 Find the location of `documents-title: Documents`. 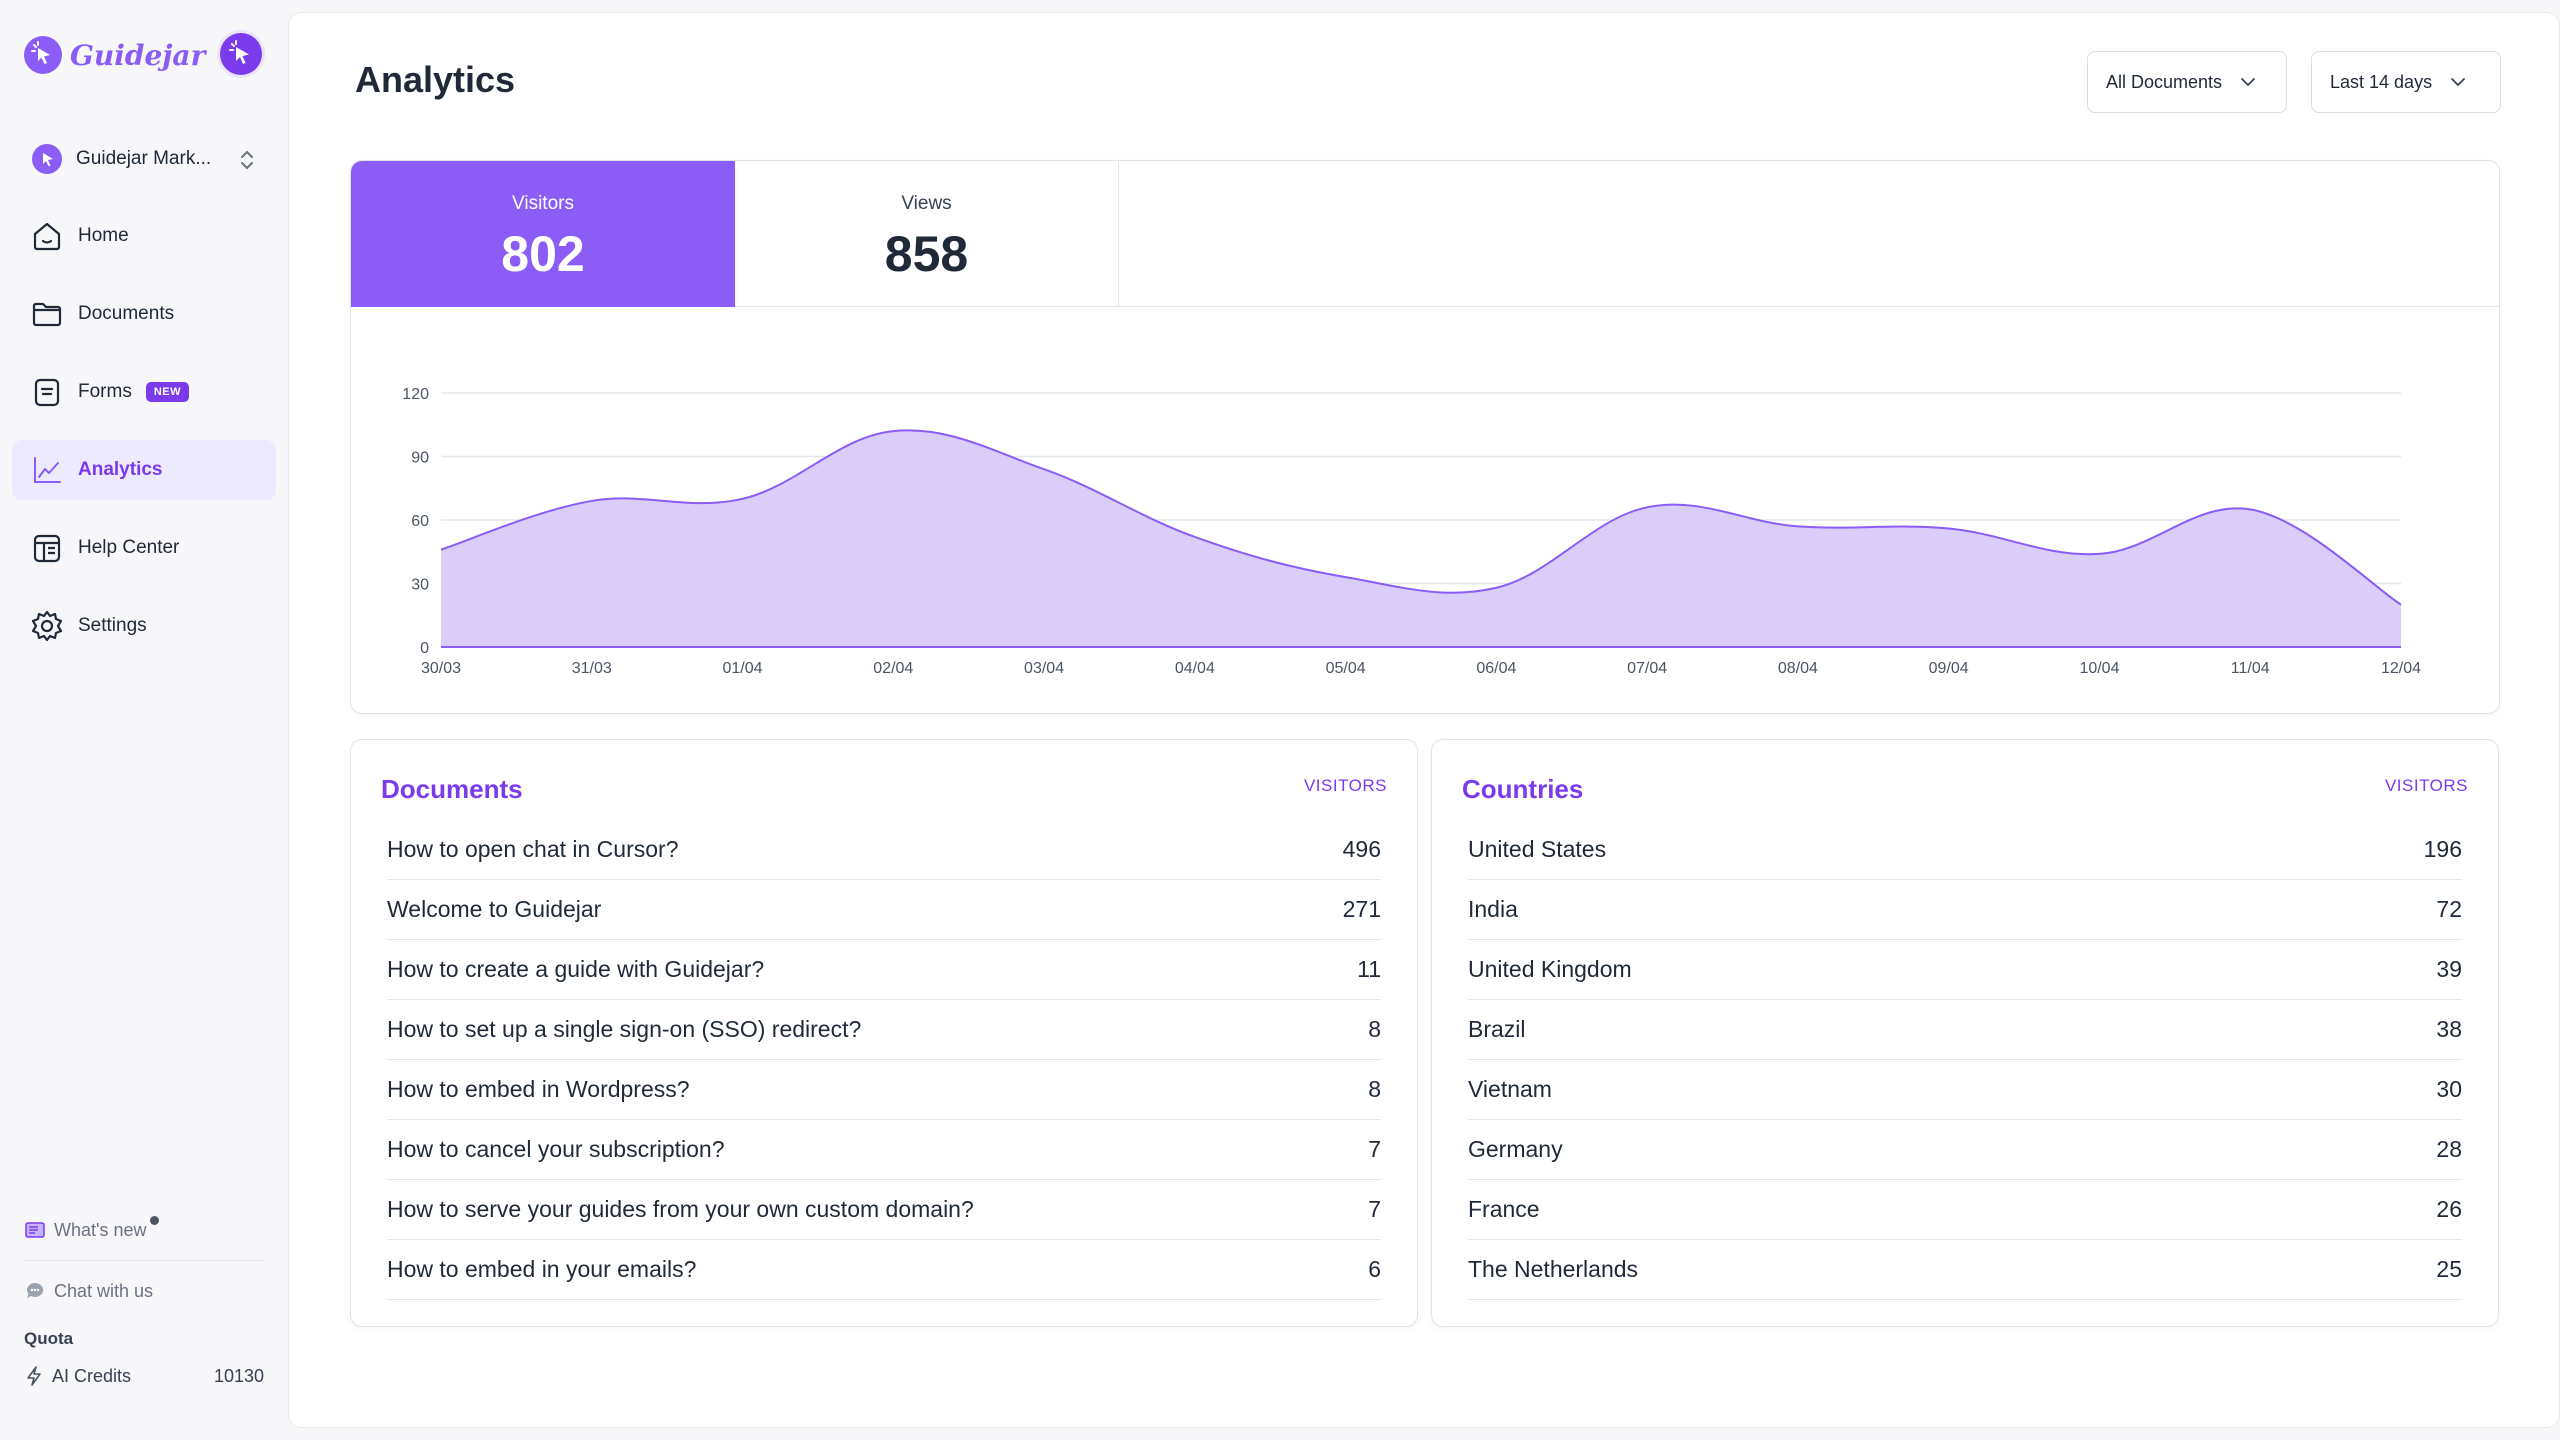

documents-title: Documents is located at coordinates (452, 789).